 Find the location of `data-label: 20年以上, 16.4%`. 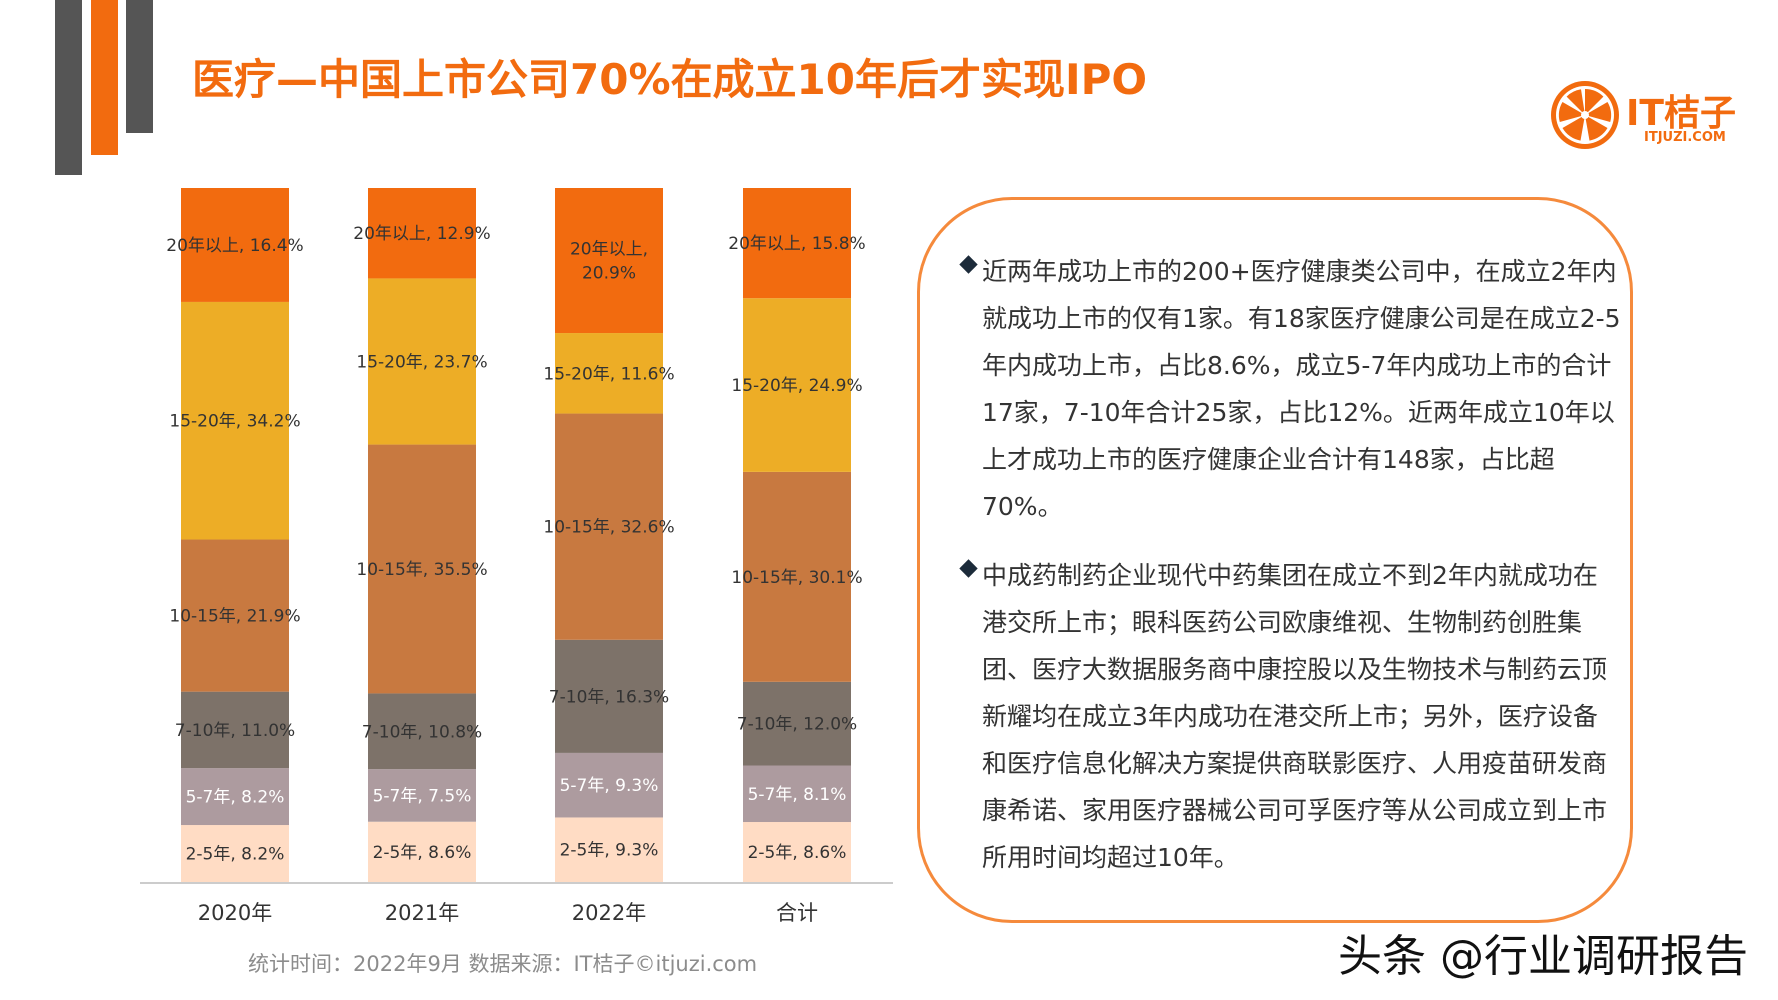

data-label: 20年以上, 16.4% is located at coordinates (234, 246).